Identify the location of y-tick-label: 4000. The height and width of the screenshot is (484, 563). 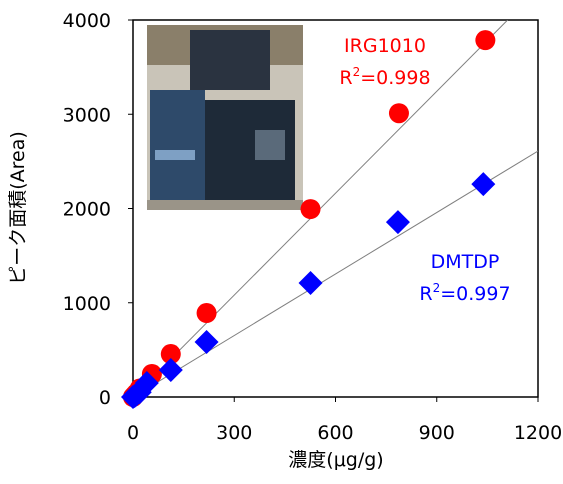
(87, 21).